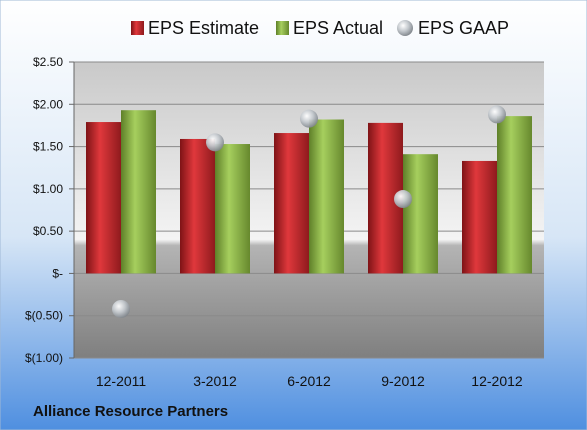  What do you see at coordinates (48, 189) in the screenshot?
I see `y-tick-label: $1.00` at bounding box center [48, 189].